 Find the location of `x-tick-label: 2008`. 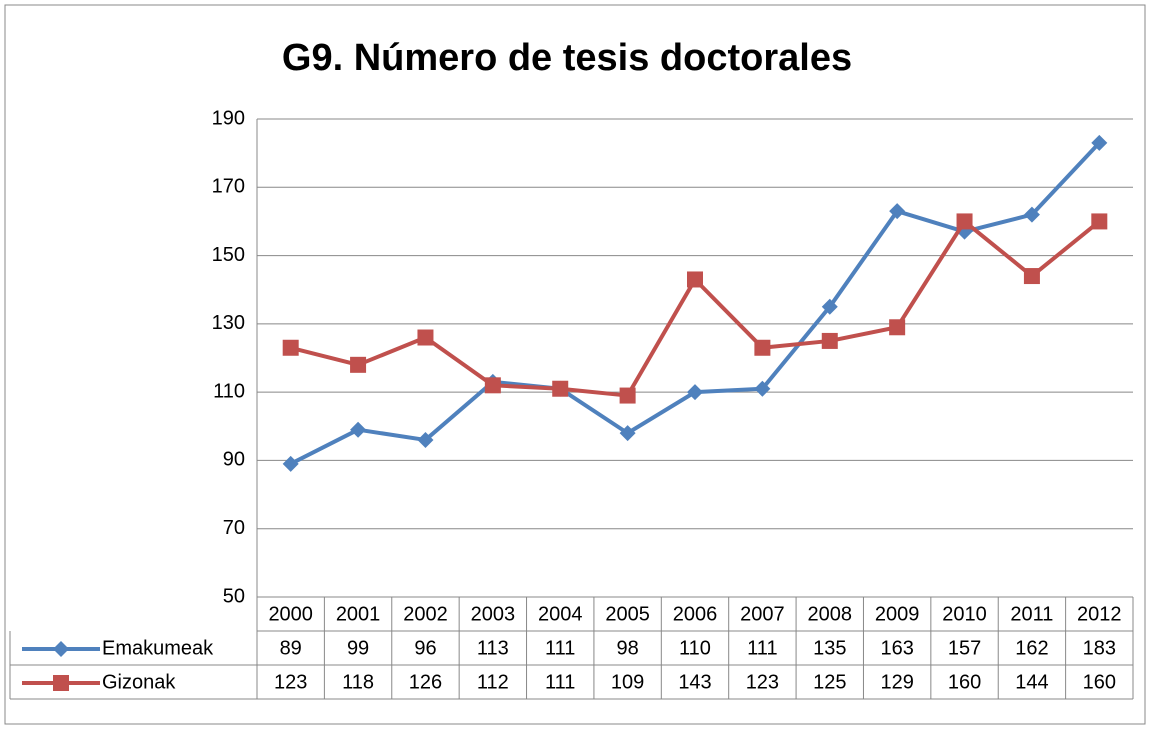

x-tick-label: 2008 is located at coordinates (830, 614).